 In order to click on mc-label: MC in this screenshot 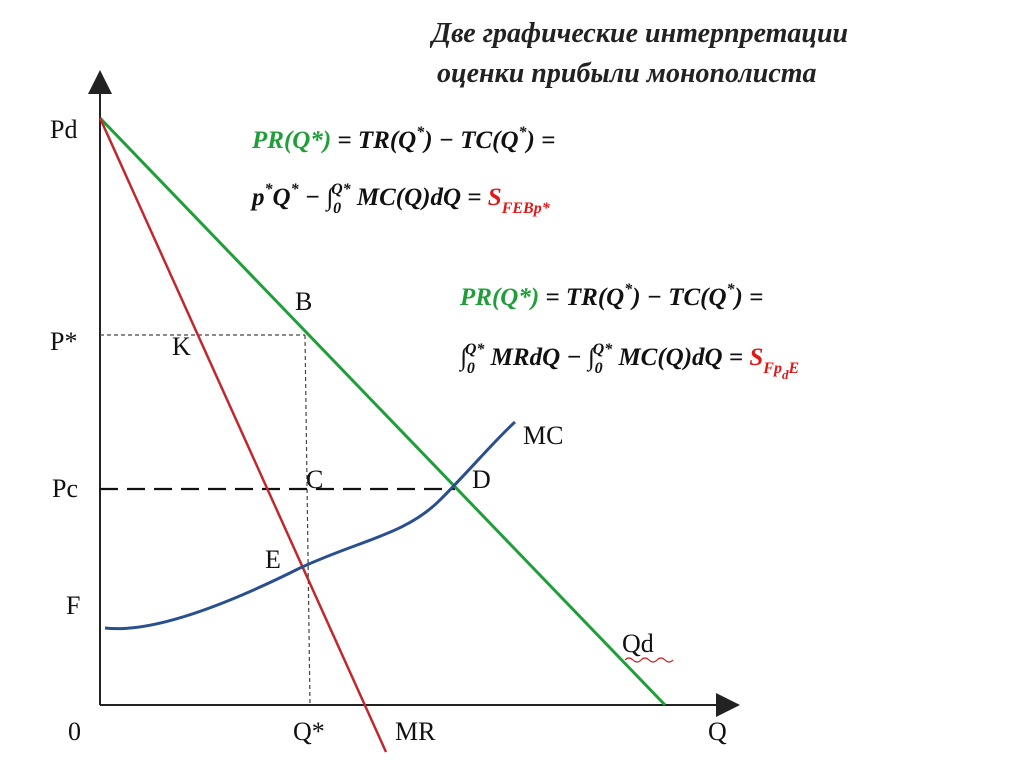, I will do `click(543, 435)`.